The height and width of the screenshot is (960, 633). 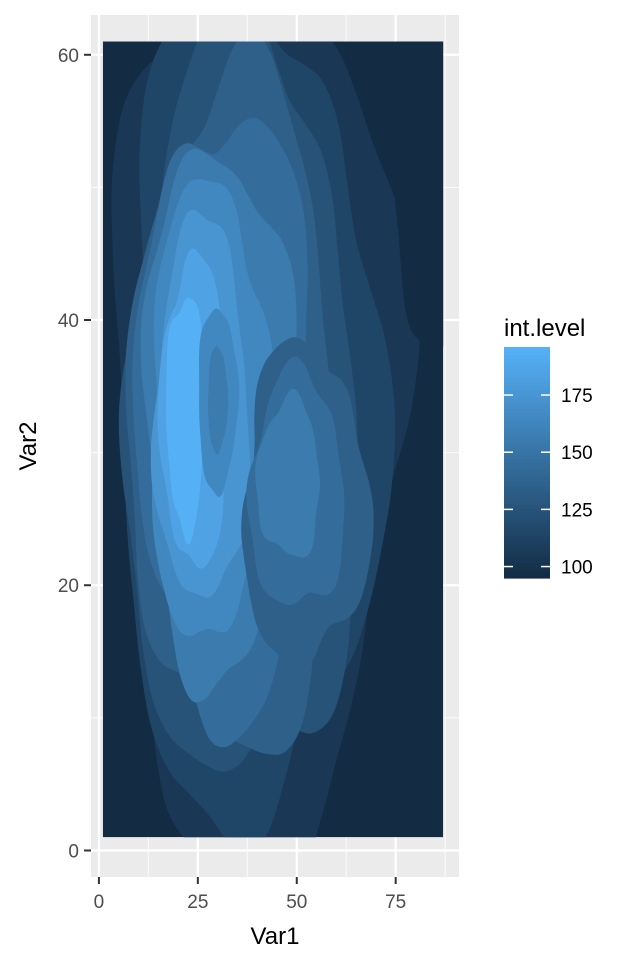 I want to click on legend-ticks: 100 125 150 175, so click(x=548, y=482).